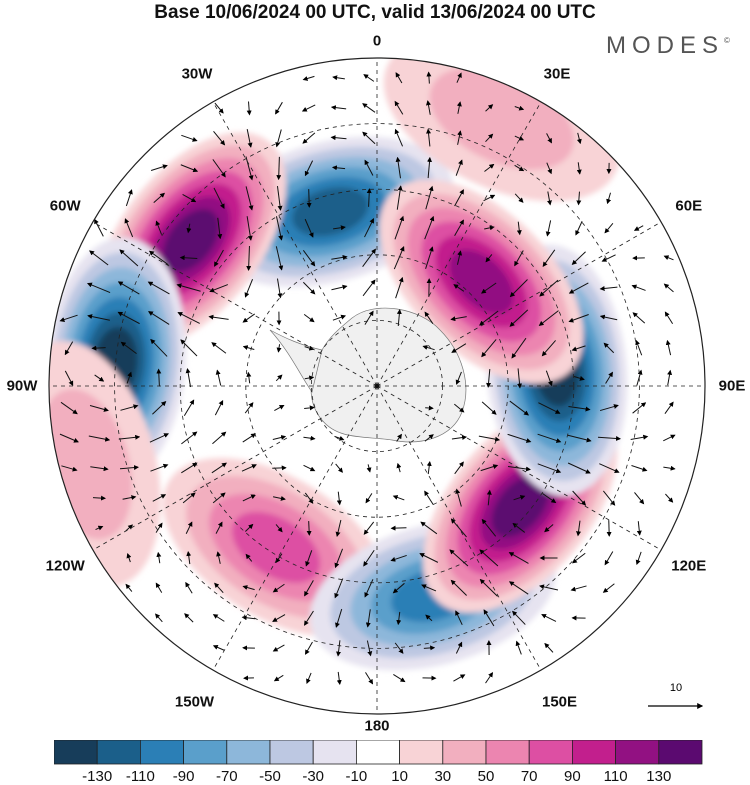 This screenshot has height=785, width=750. Describe the element at coordinates (377, 386) in the screenshot. I see `south-pole-marker` at that location.